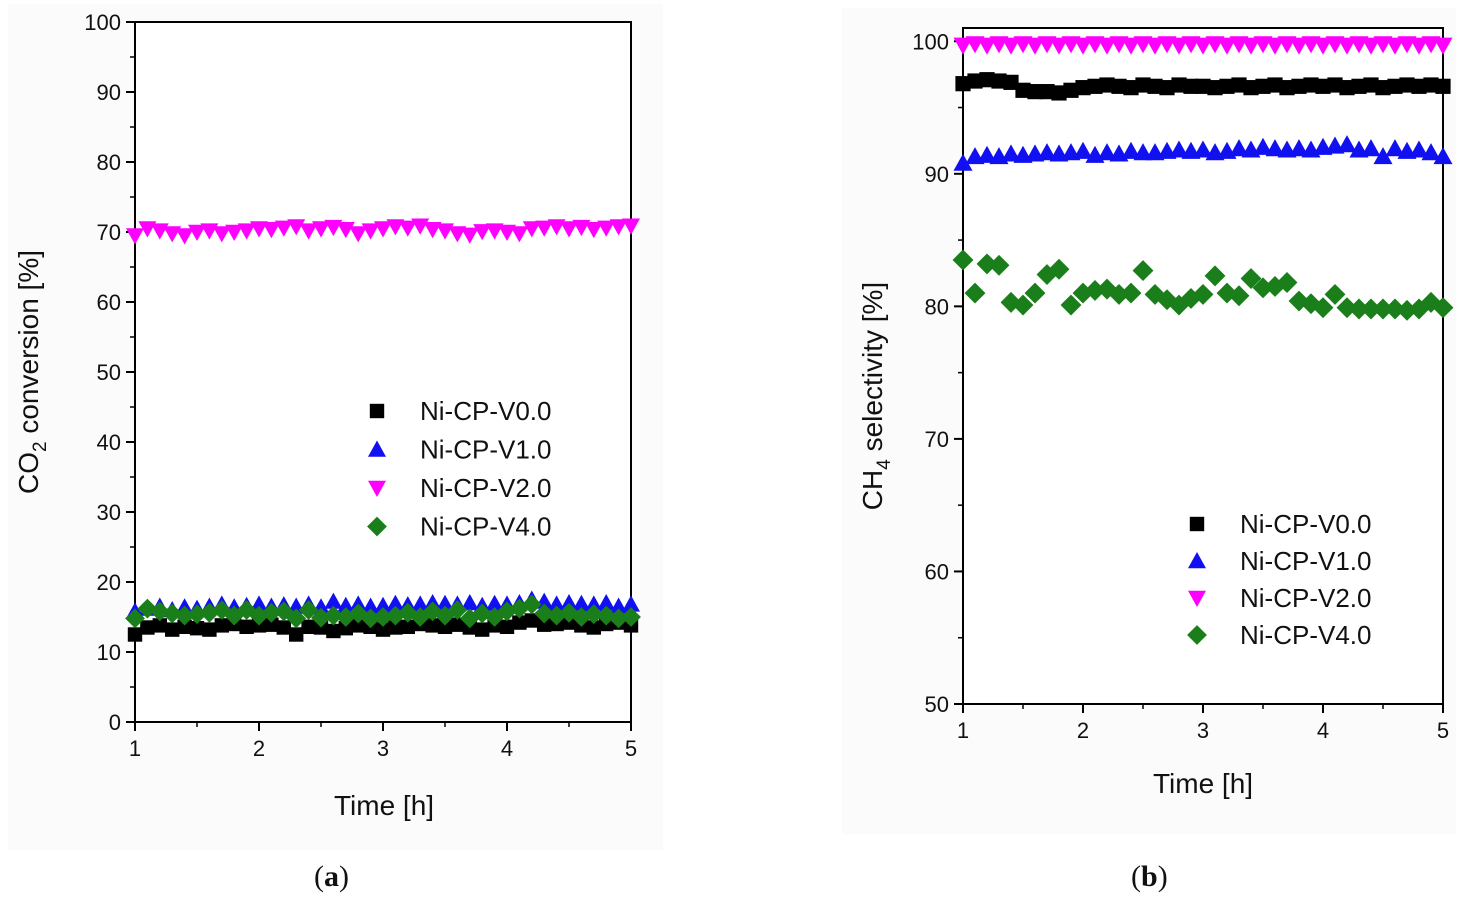 The height and width of the screenshot is (903, 1468). I want to click on panel-b-y-tick-label: 100, so click(930, 41).